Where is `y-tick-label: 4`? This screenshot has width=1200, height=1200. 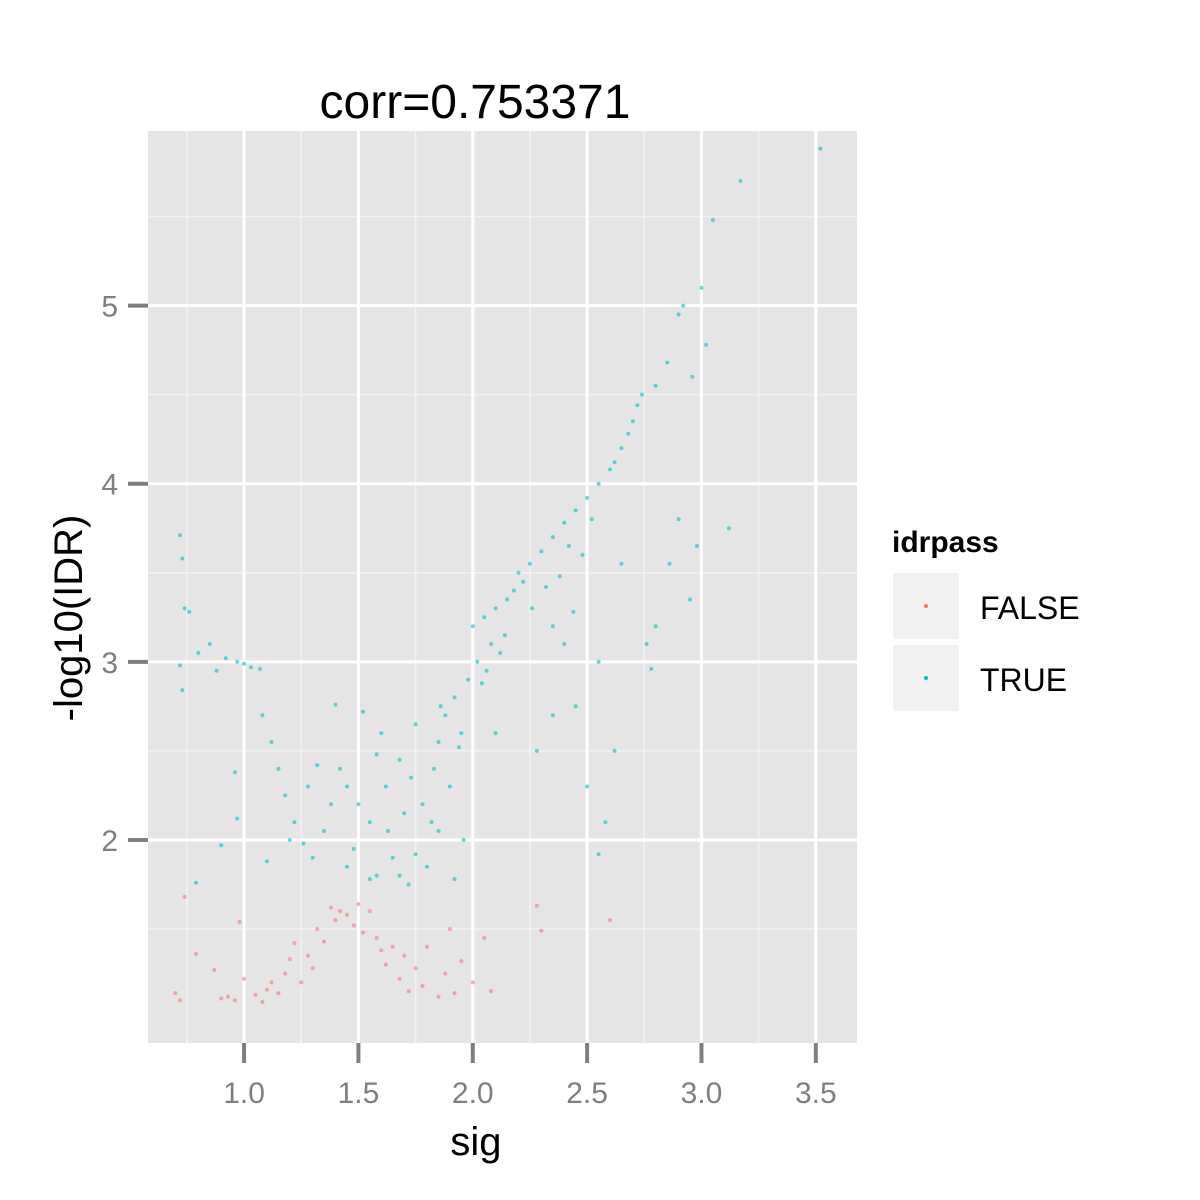 y-tick-label: 4 is located at coordinates (109, 485).